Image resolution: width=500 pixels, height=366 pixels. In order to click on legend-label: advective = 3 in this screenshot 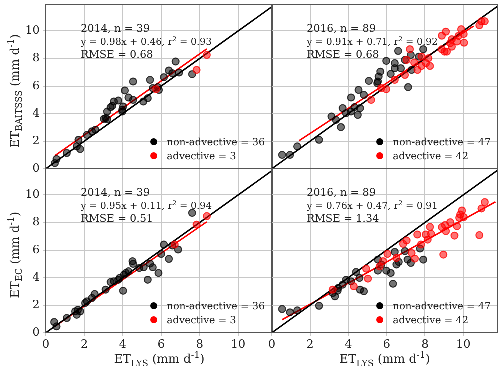, I will do `click(201, 321)`.